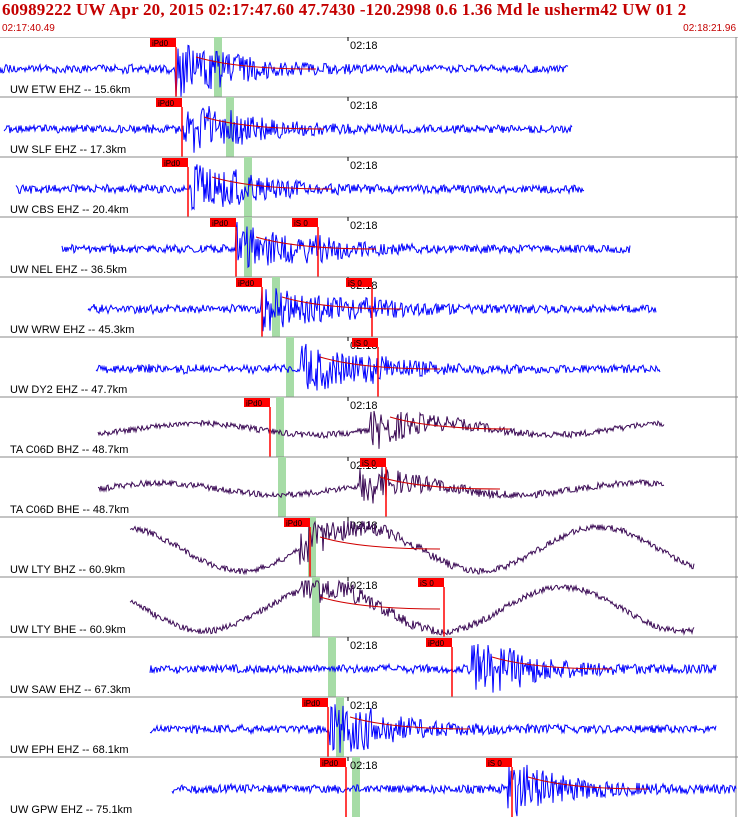  I want to click on trace-panel: 02:18 iPd0 UW CBS EHZ -- 20.4km, so click(369, 186).